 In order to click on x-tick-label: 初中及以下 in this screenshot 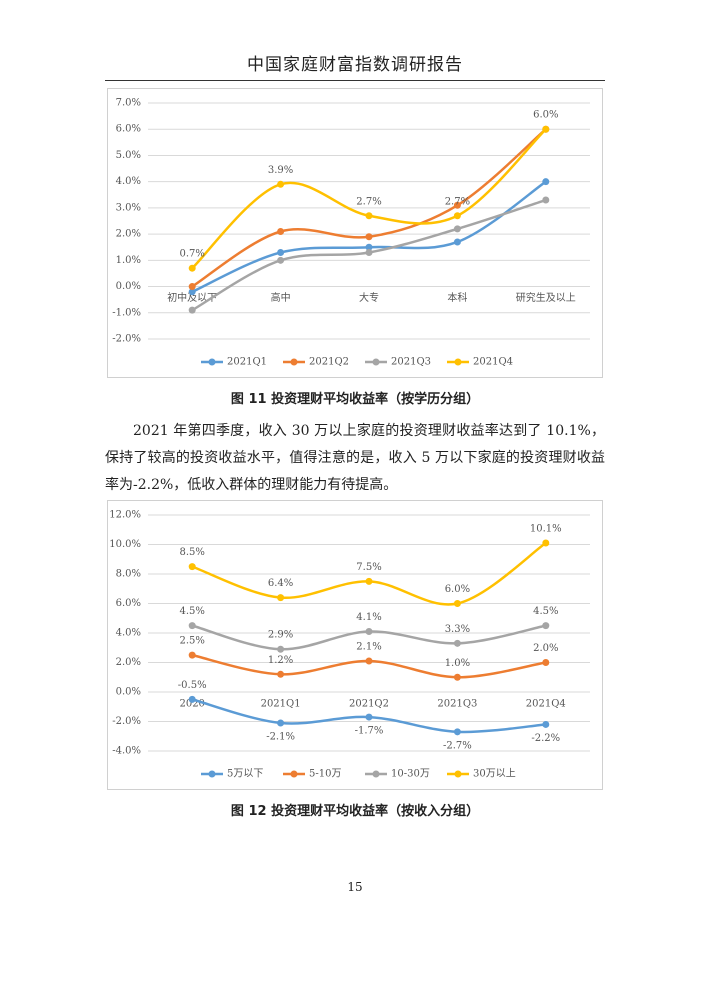, I will do `click(192, 297)`.